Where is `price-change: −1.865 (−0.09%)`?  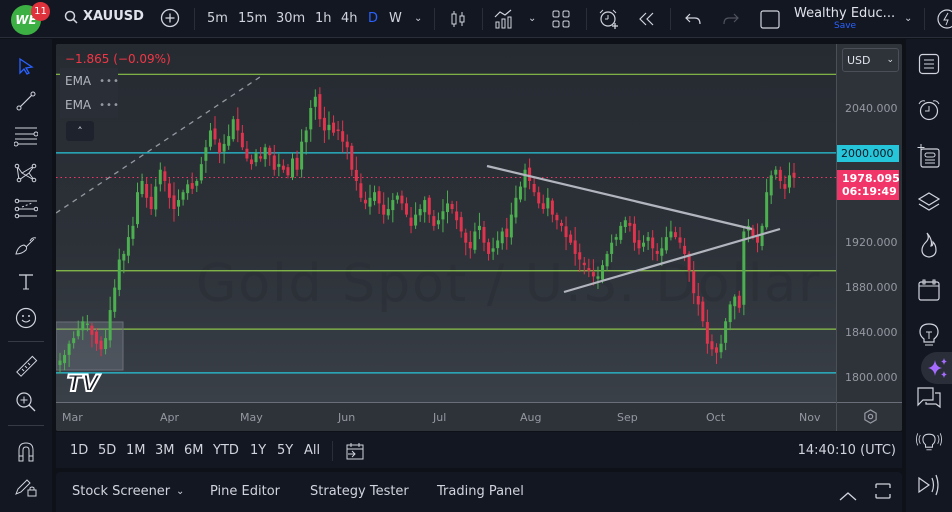
price-change: −1.865 (−0.09%) is located at coordinates (118, 59).